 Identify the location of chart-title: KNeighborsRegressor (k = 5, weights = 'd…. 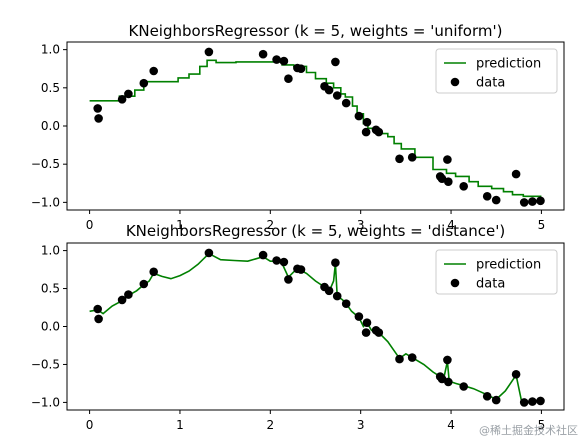
(315, 231).